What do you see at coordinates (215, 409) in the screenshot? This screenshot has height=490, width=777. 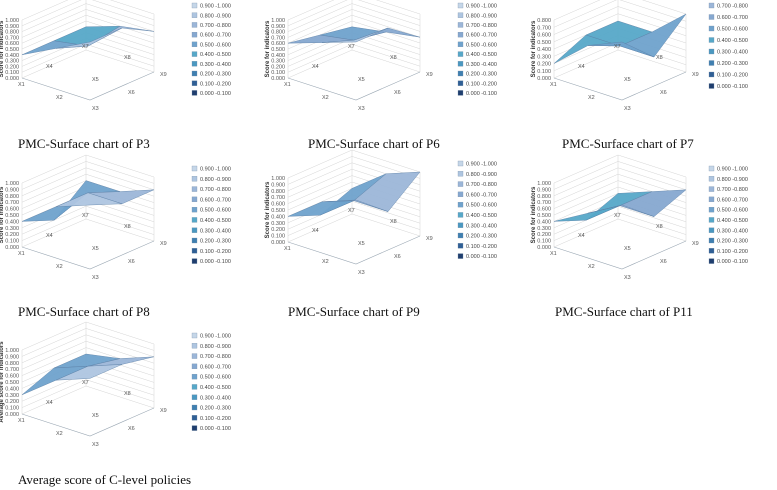 I see `legend-label: 0.200 -0.300` at bounding box center [215, 409].